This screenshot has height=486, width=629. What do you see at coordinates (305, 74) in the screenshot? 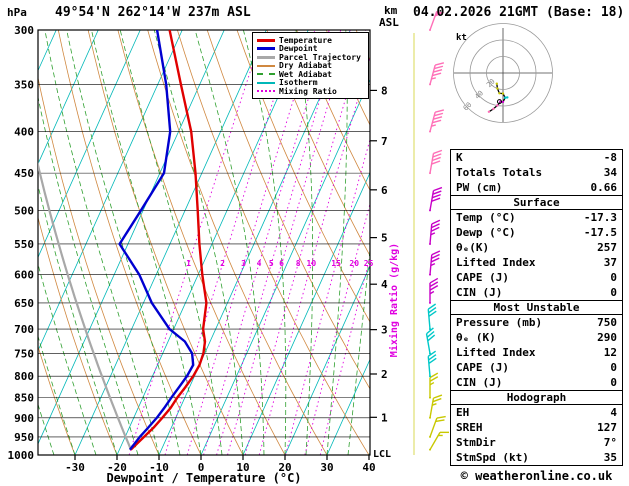
I see `legend-label: Wet Adiabat` at bounding box center [305, 74].